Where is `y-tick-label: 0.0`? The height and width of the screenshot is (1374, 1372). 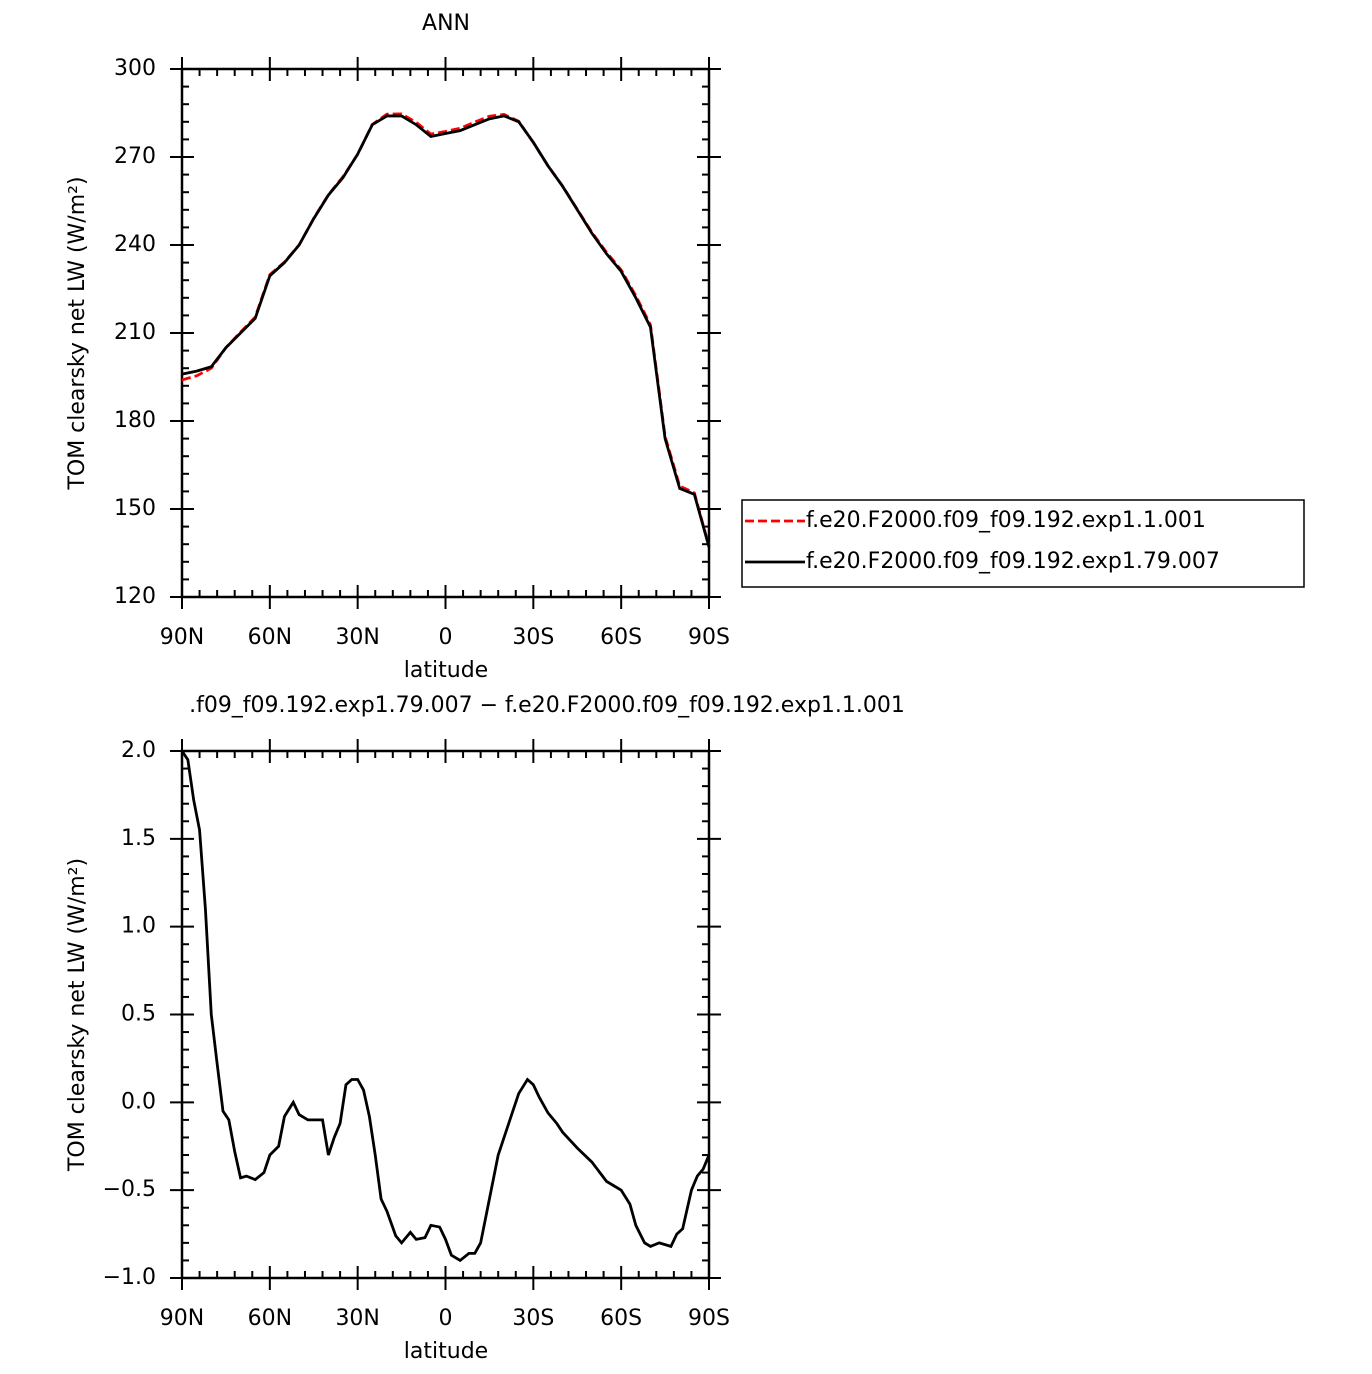 y-tick-label: 0.0 is located at coordinates (138, 1101).